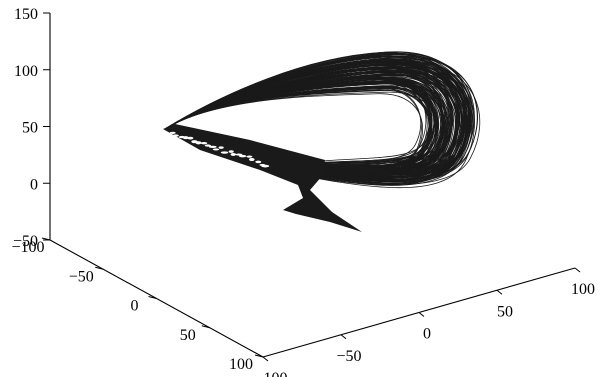  Describe the element at coordinates (583, 289) in the screenshot. I see `x-tick-label: 100` at that location.